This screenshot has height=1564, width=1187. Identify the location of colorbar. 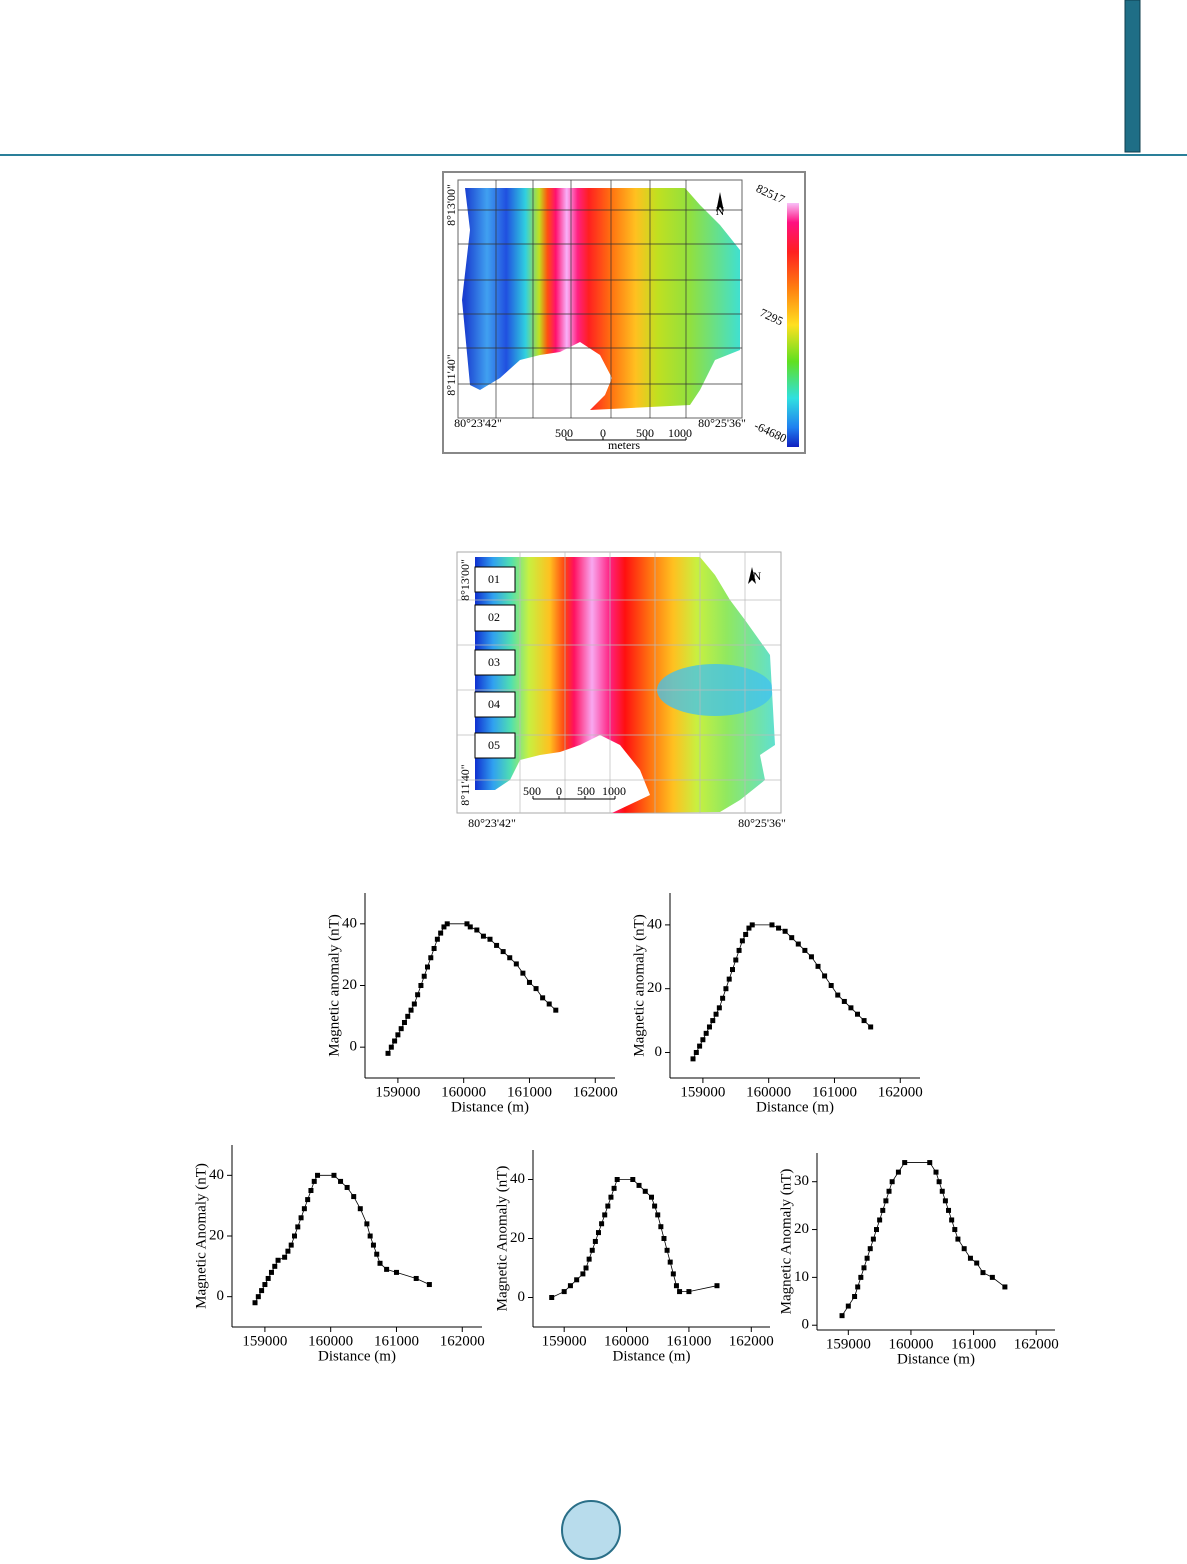
(793, 325).